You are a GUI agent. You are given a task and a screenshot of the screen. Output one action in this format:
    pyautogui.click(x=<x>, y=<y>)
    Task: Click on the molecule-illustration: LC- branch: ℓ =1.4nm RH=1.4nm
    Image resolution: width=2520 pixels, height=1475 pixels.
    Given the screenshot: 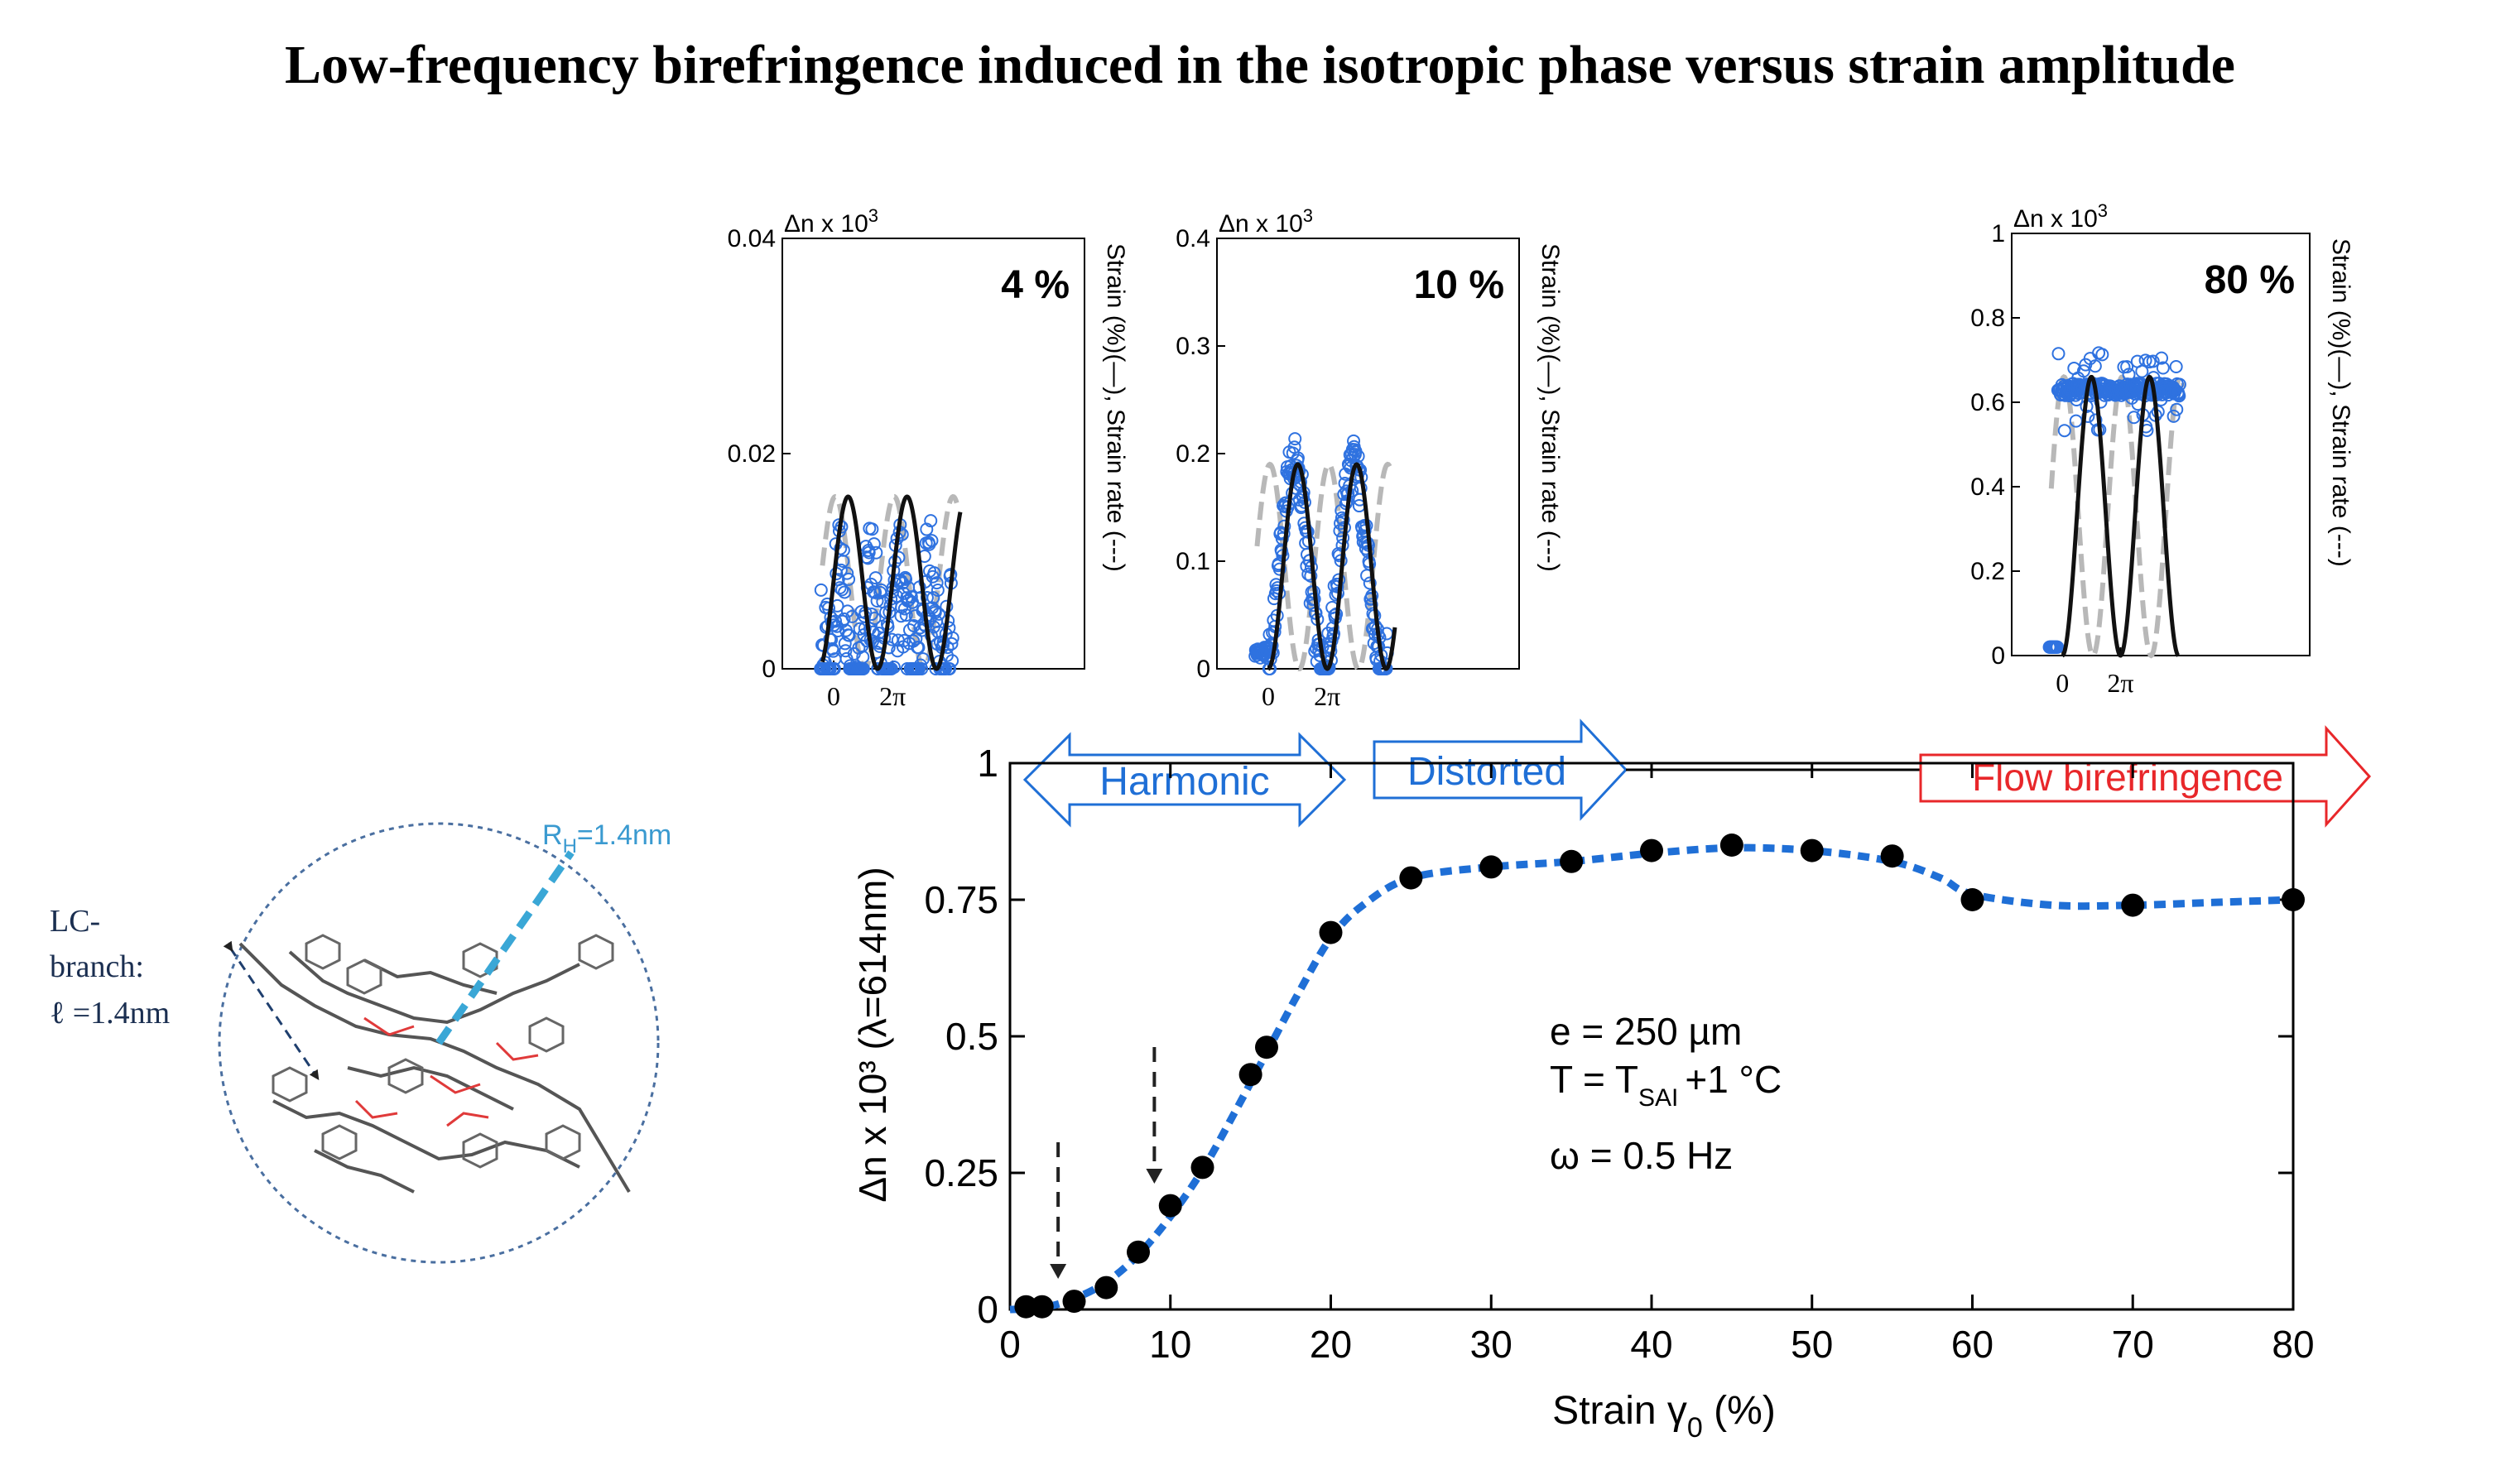 What is the action you would take?
    pyautogui.click(x=360, y=1041)
    